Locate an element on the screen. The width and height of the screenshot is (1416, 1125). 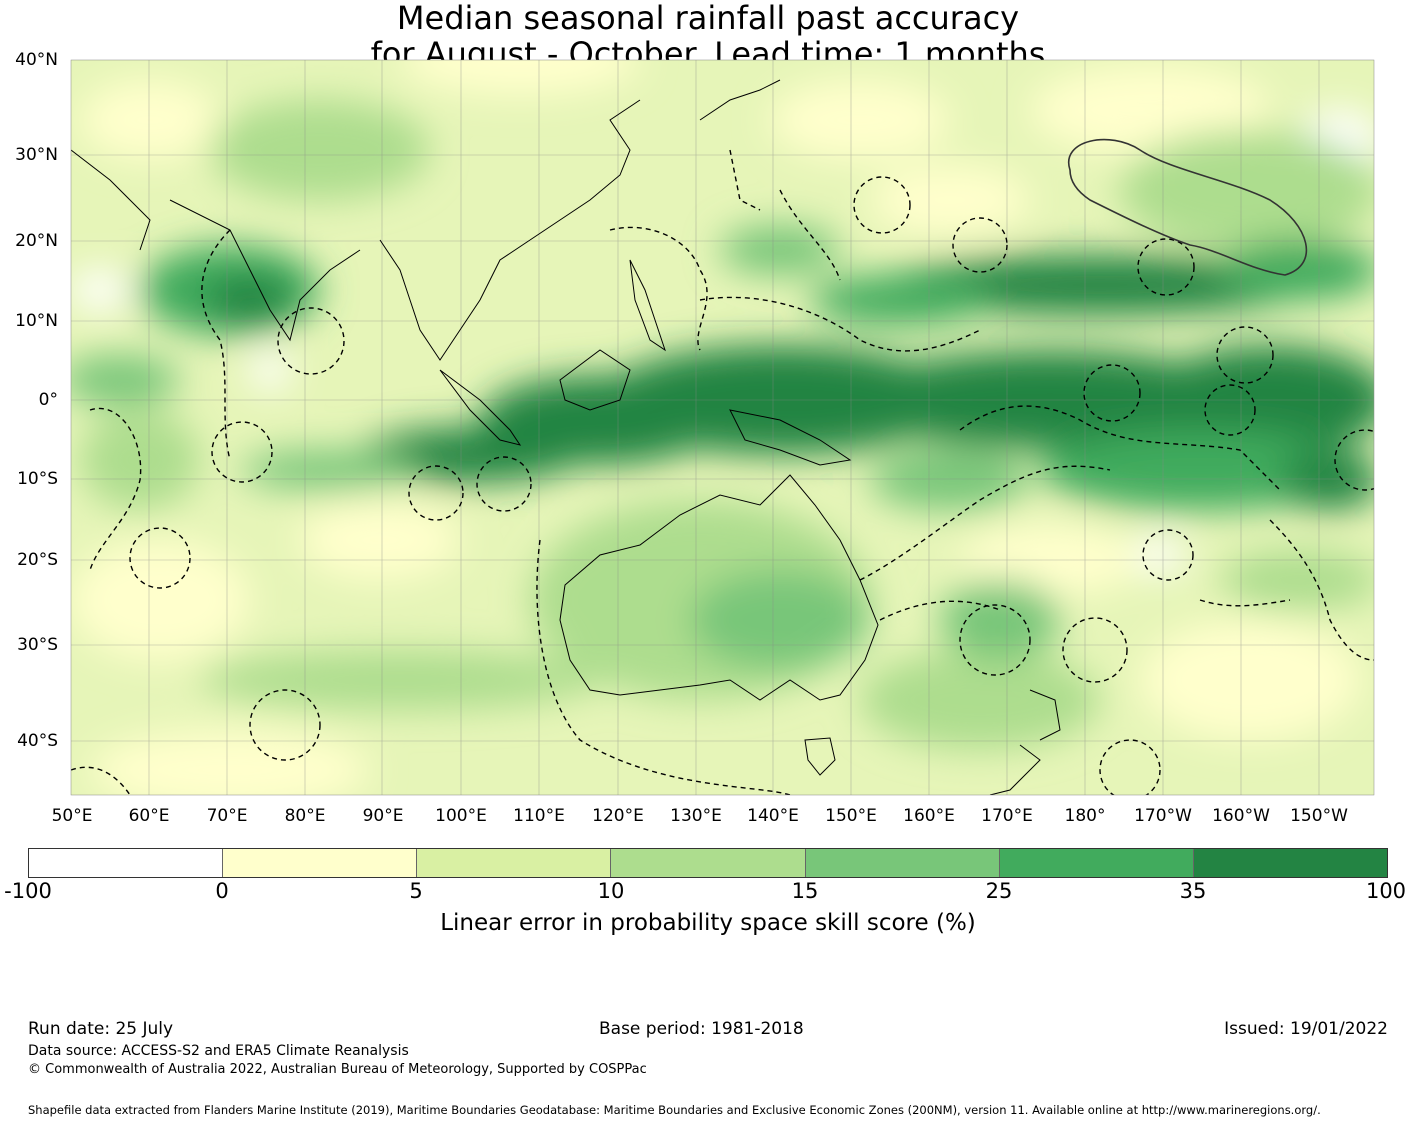
lat-label-10s: 10°S is located at coordinates (37, 479).